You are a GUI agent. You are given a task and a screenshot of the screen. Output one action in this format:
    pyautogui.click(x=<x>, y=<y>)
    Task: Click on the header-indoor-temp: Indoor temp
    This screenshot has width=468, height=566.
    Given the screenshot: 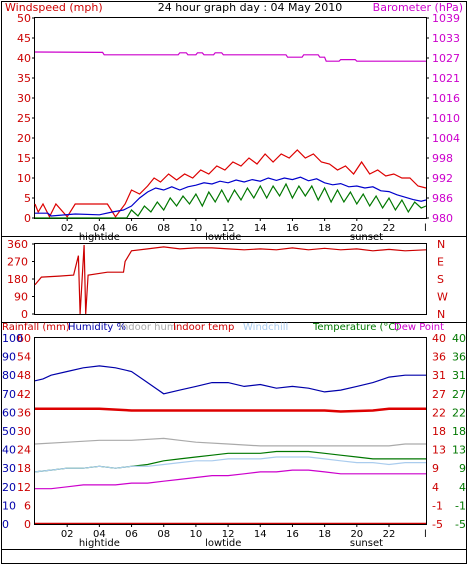 What is the action you would take?
    pyautogui.click(x=203, y=327)
    